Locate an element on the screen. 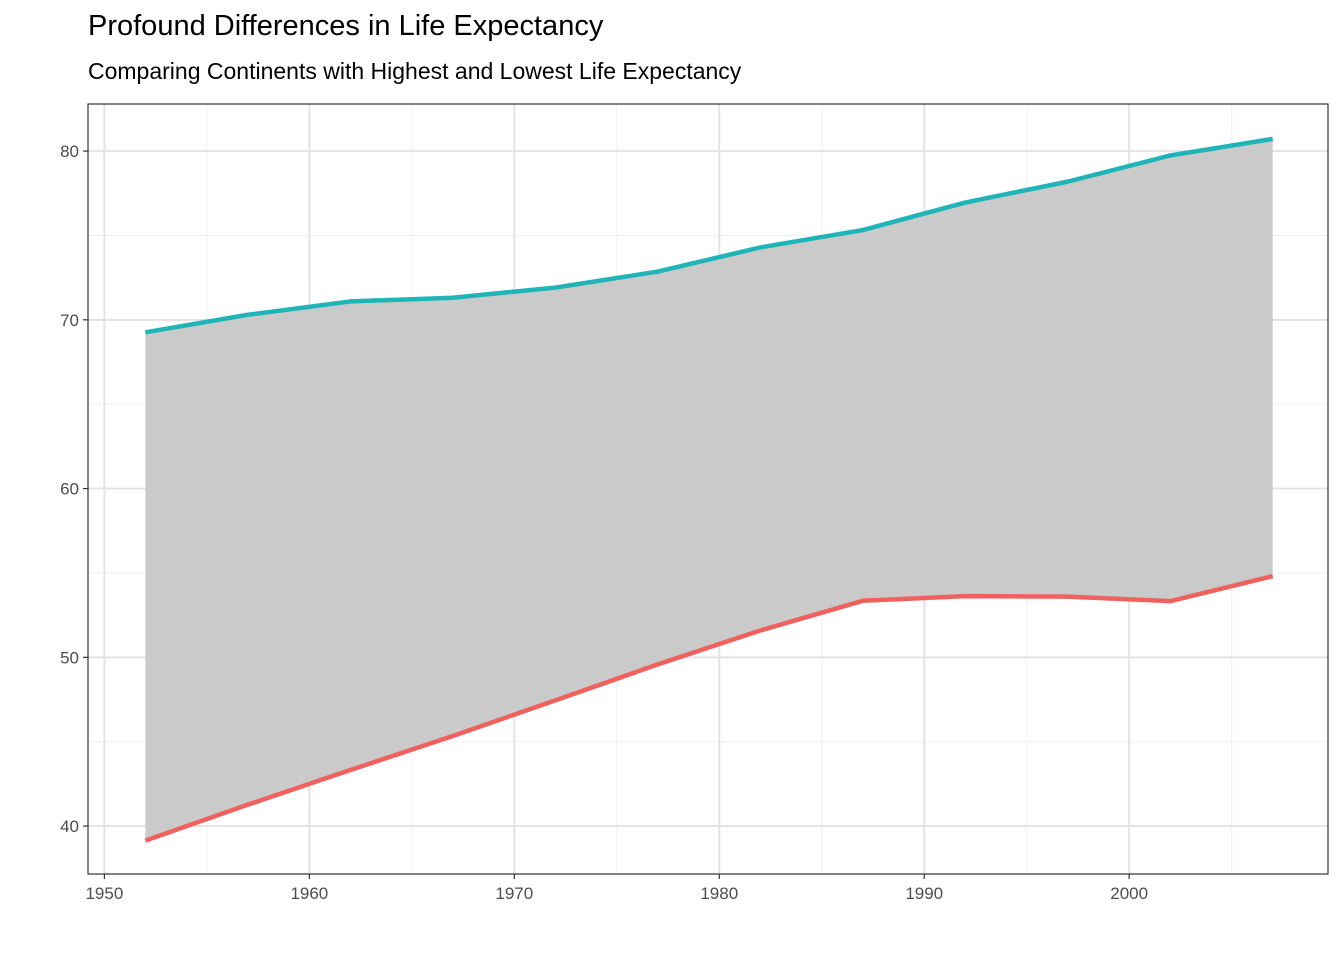 The image size is (1344, 960). y-tick-label: 40 is located at coordinates (69, 826).